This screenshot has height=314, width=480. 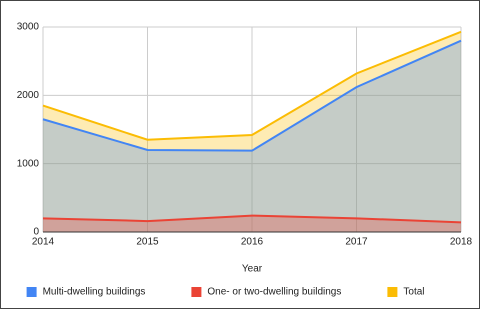 What do you see at coordinates (252, 219) in the screenshot?
I see `line` at bounding box center [252, 219].